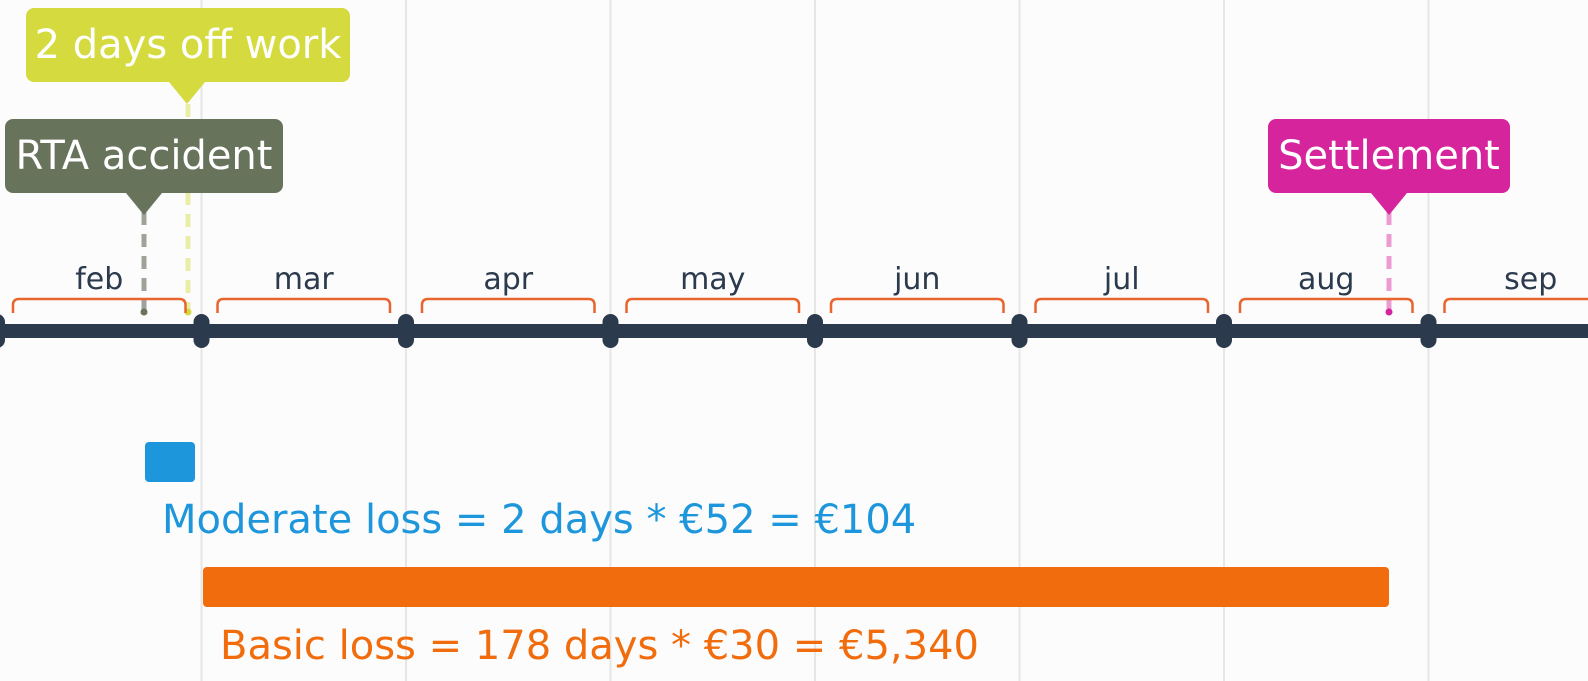 The width and height of the screenshot is (1588, 681). Describe the element at coordinates (796, 587) in the screenshot. I see `basic-loss-bar` at that location.